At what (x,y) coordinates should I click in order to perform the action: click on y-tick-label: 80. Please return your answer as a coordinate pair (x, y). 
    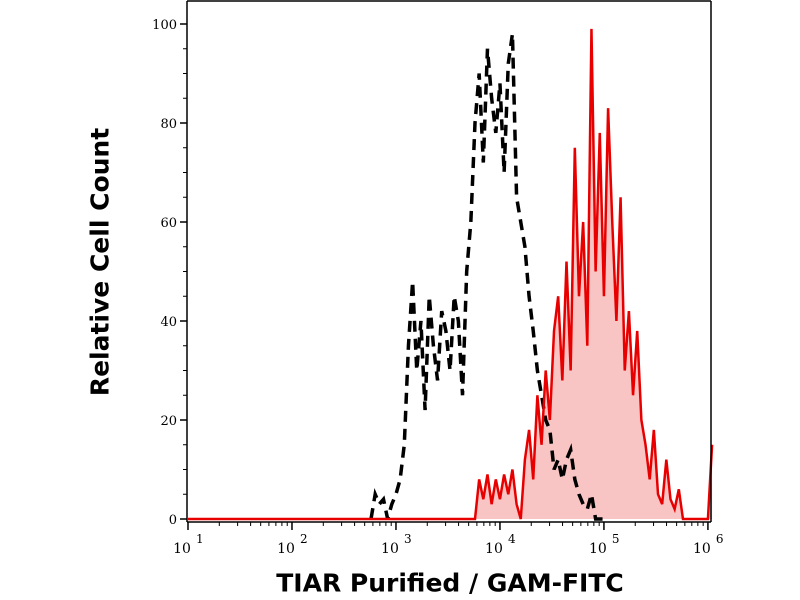
    Looking at the image, I should click on (168, 124).